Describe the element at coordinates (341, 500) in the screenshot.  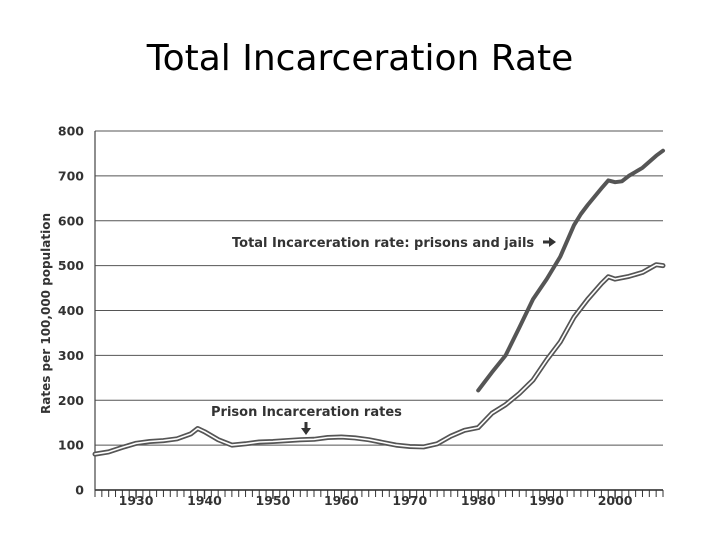
I see `x-tick-label: 1960` at that location.